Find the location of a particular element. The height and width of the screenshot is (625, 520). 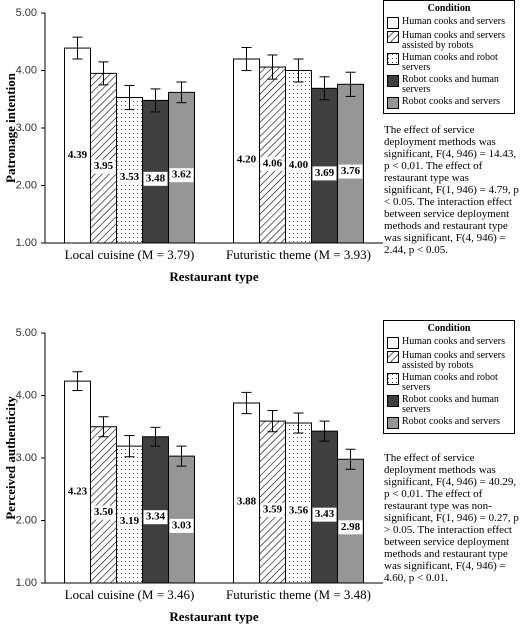

value-label: 4.23 is located at coordinates (78, 492).